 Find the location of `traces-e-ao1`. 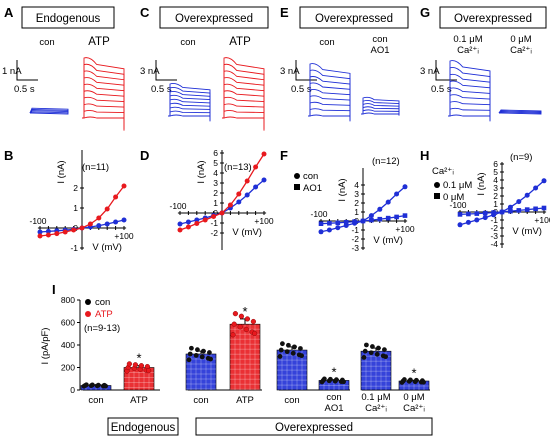

traces-e-ao1 is located at coordinates (380, 106).